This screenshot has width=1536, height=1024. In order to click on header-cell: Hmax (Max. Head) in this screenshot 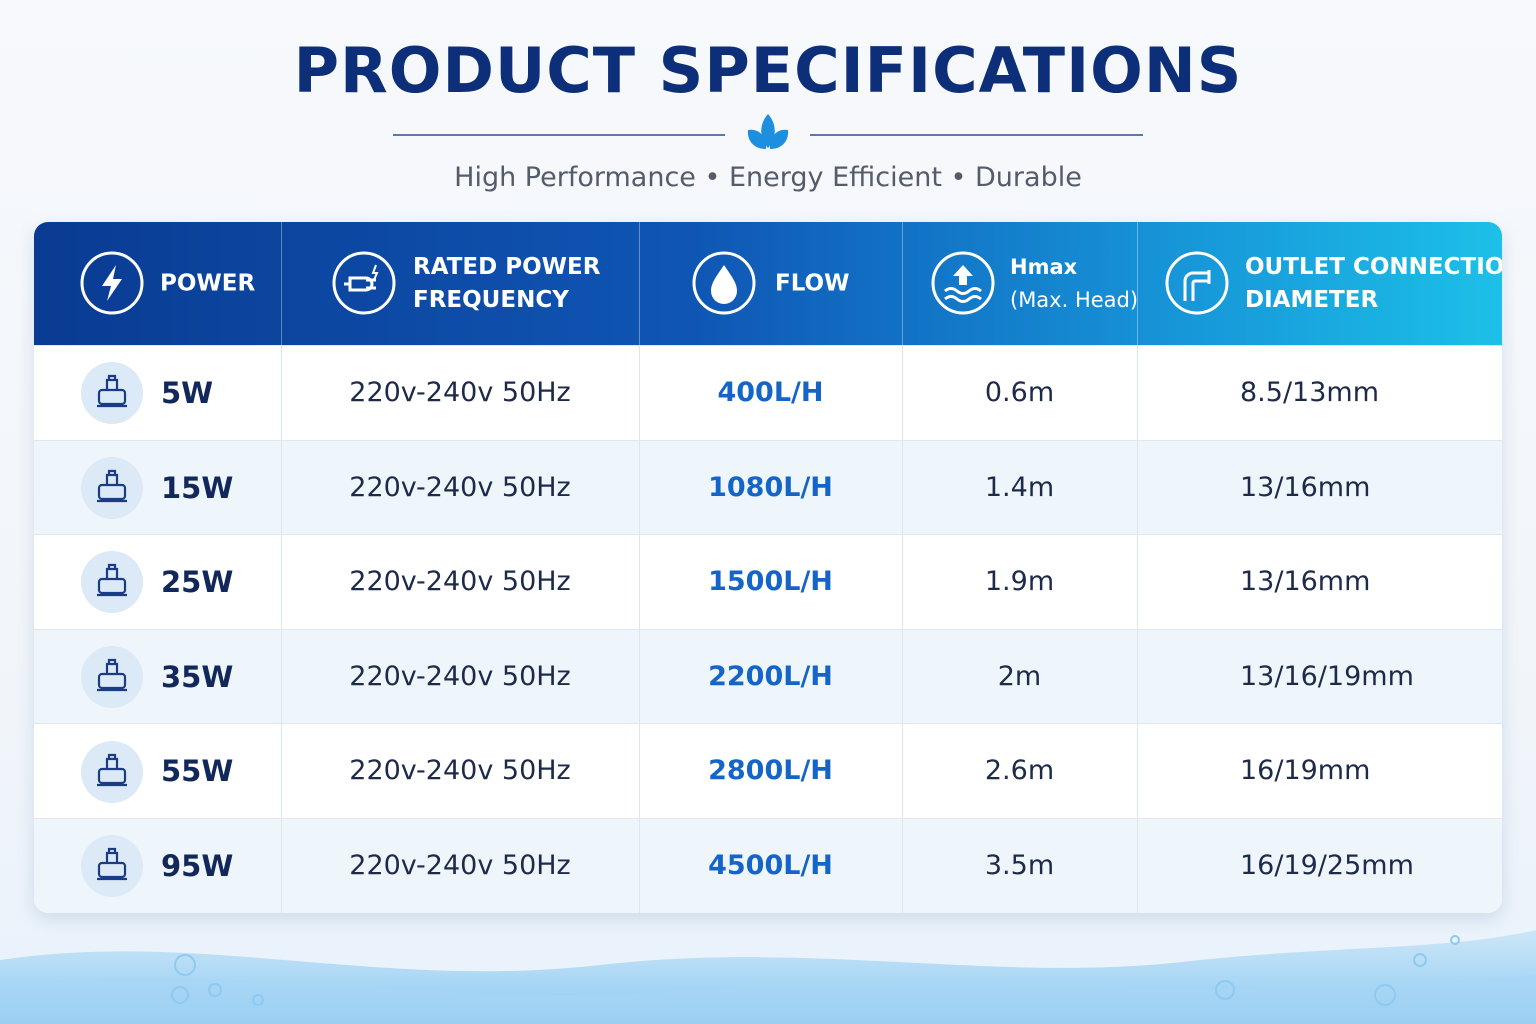, I will do `click(1020, 283)`.